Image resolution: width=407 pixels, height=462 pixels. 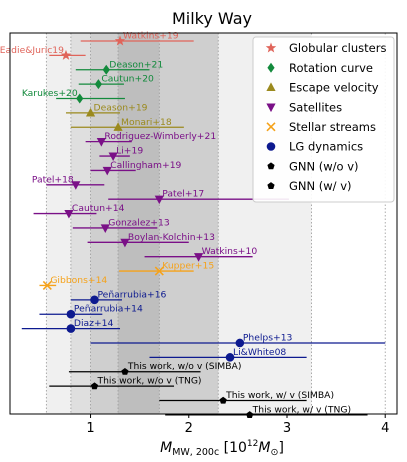 I want to click on data-row: Phelps+13, so click(x=238, y=340).